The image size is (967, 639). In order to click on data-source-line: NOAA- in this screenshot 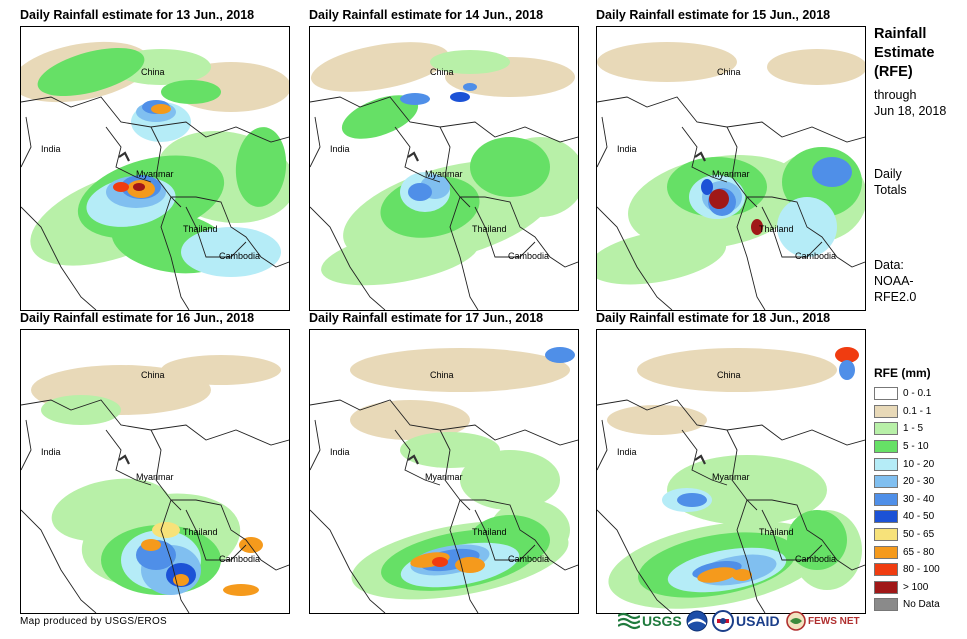, I will do `click(894, 281)`.